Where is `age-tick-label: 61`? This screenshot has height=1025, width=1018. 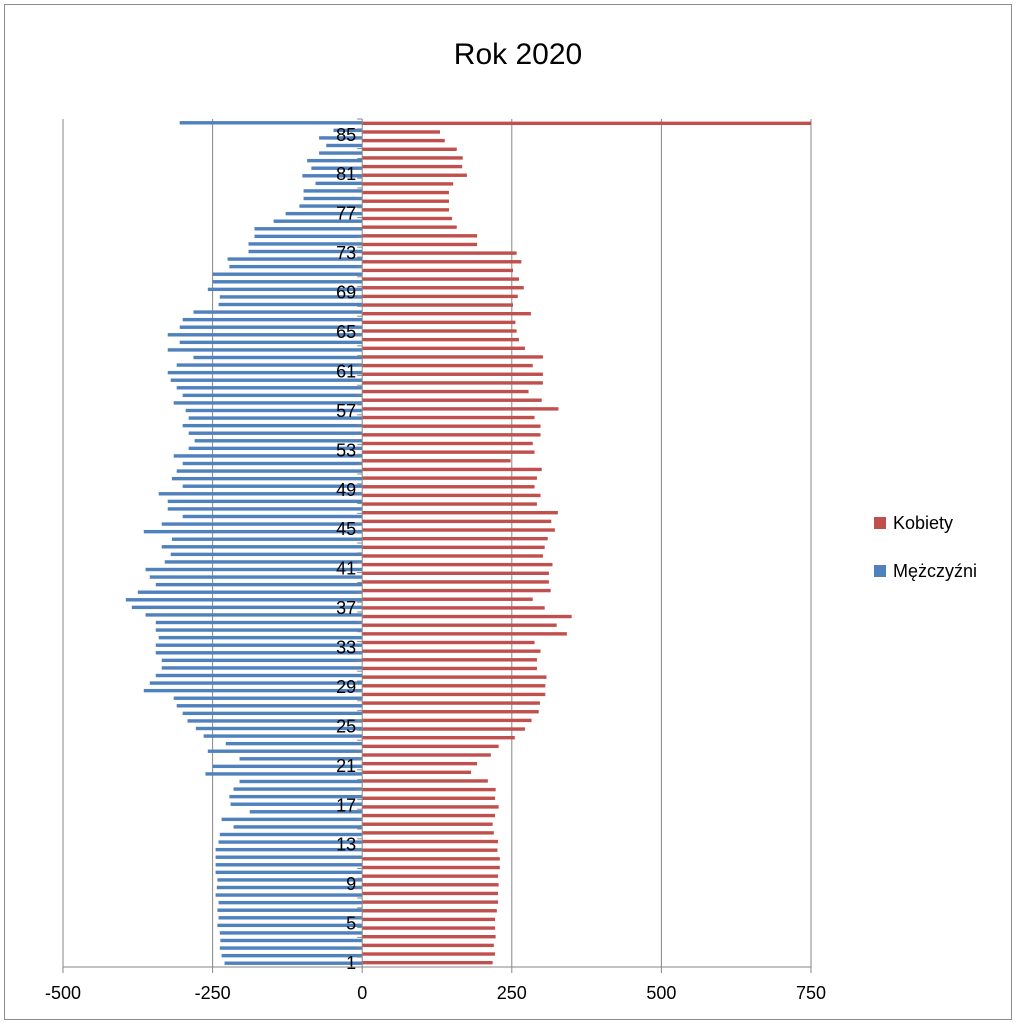
age-tick-label: 61 is located at coordinates (346, 371).